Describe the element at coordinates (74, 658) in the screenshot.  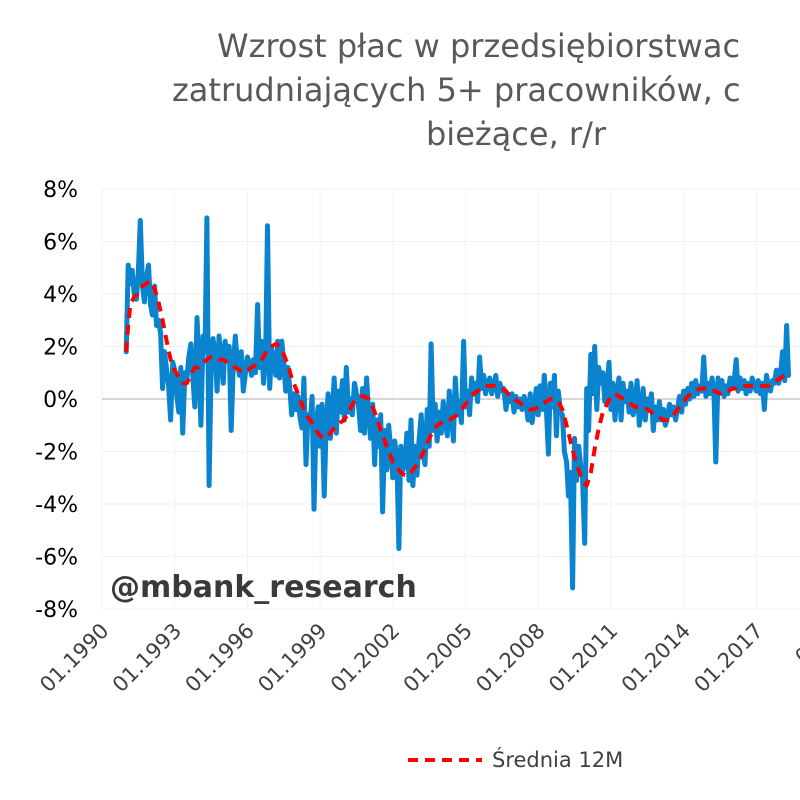
I see `x-tick-label: 01.1990` at that location.